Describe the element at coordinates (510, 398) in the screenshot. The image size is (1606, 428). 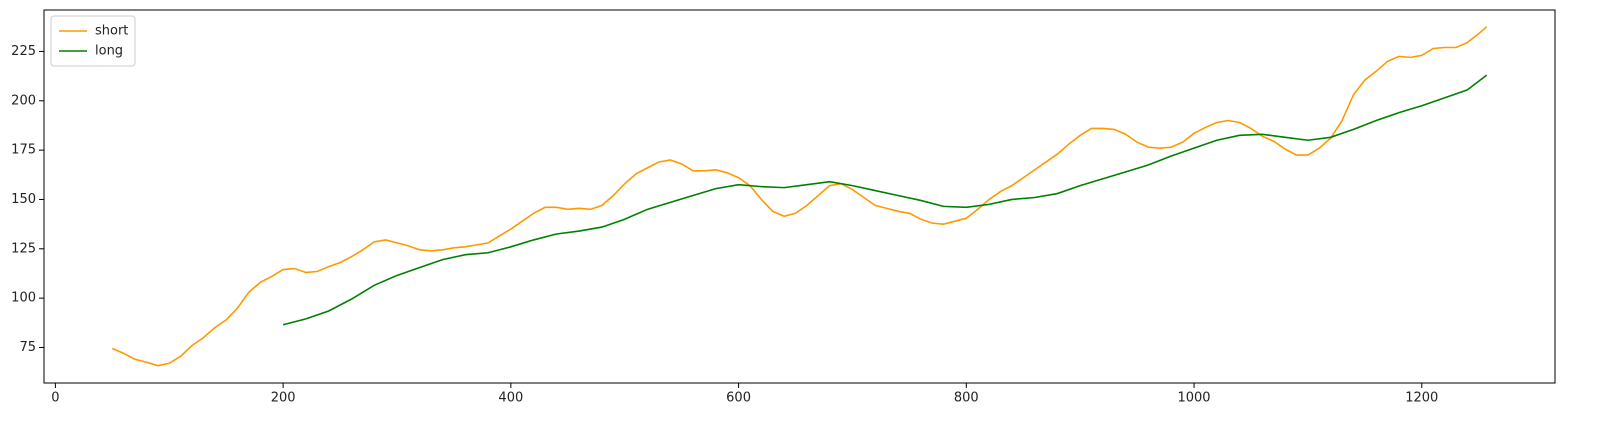
I see `x-tick-label: 400` at that location.